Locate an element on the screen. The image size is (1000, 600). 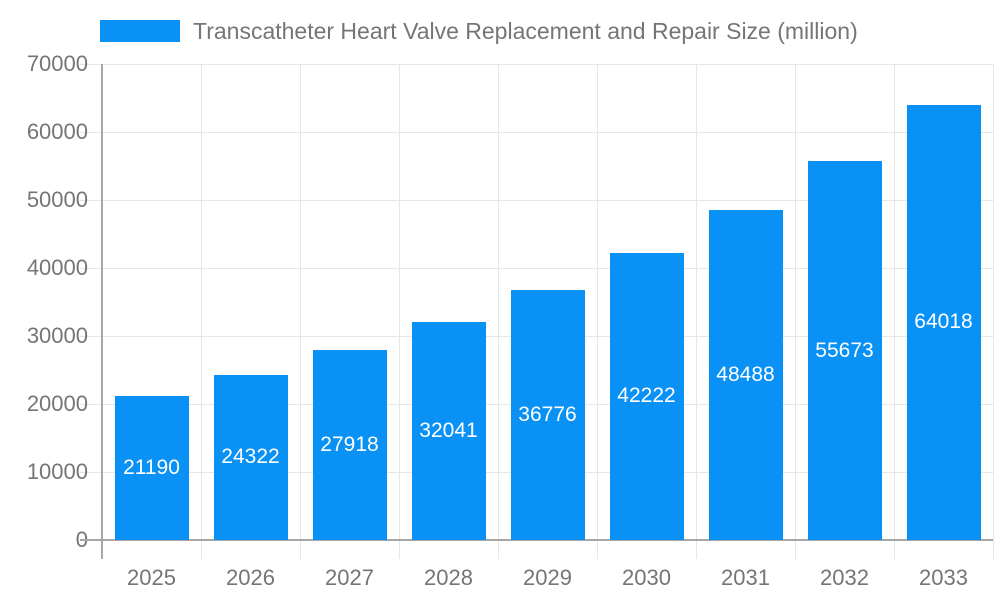
x-axis-tick-label: 2028 is located at coordinates (448, 577).